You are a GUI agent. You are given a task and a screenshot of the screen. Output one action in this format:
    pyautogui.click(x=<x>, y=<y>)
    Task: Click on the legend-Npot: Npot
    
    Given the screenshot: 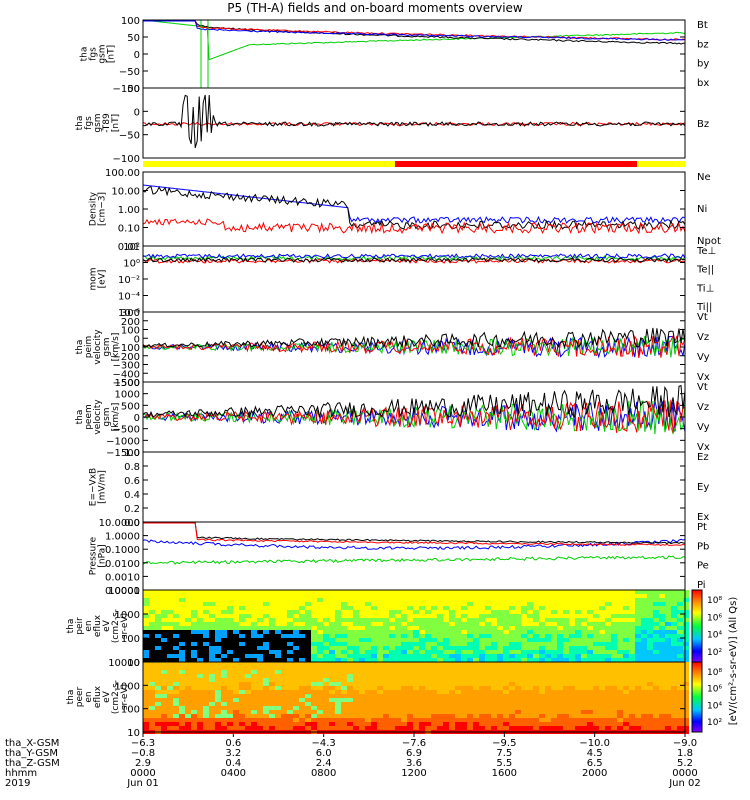 What is the action you would take?
    pyautogui.click(x=709, y=241)
    